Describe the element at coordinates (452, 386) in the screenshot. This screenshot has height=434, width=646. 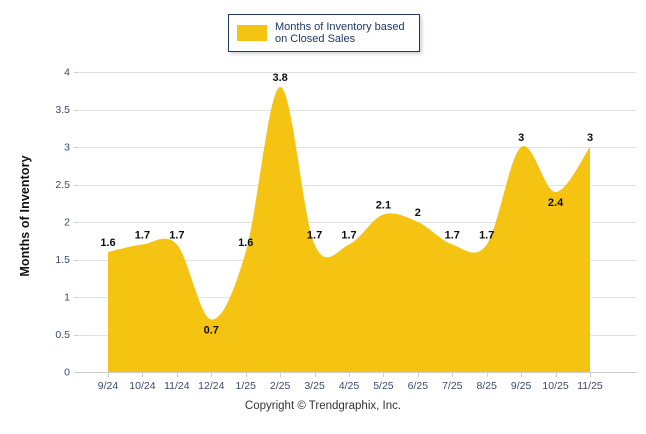
I see `svg-text: 7/25` at that location.